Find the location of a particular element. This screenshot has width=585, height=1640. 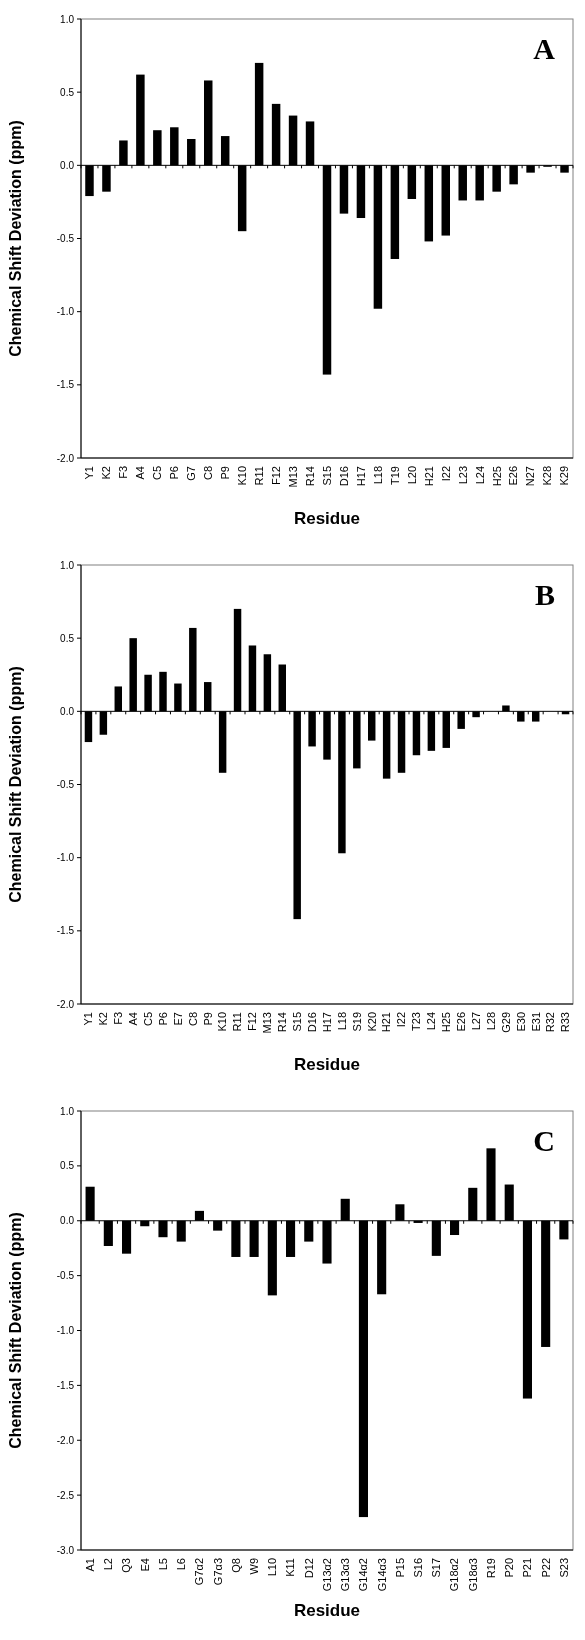

x-tick-label: E26 is located at coordinates (513, 476).